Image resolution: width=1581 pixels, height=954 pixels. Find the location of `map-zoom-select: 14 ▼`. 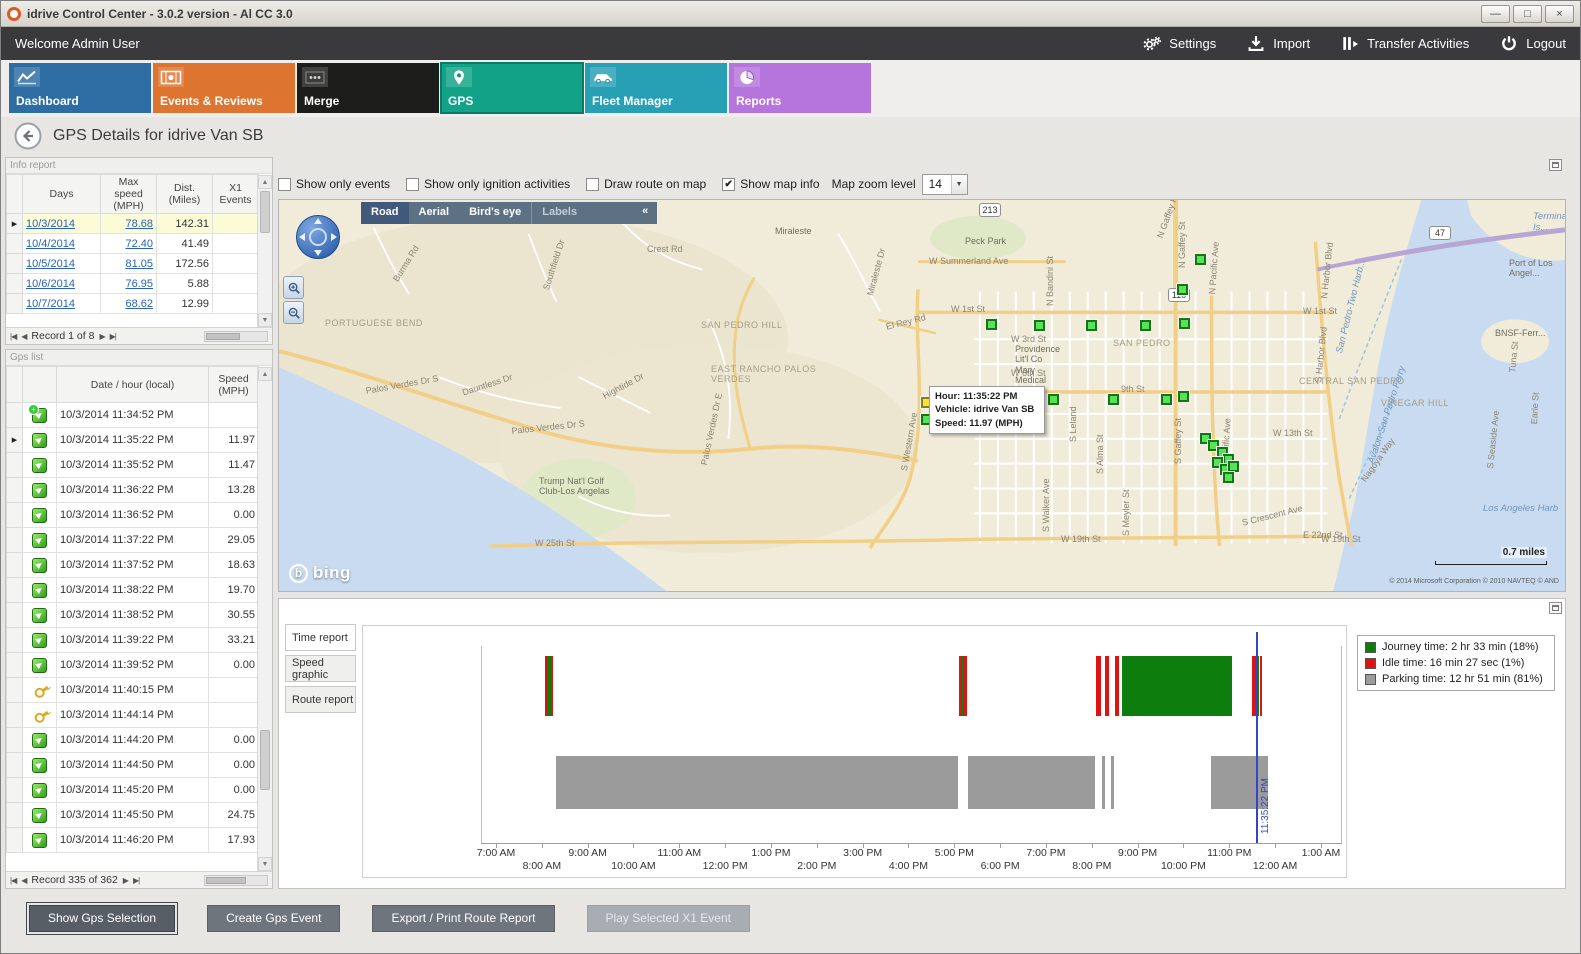

map-zoom-select: 14 ▼ is located at coordinates (944, 184).